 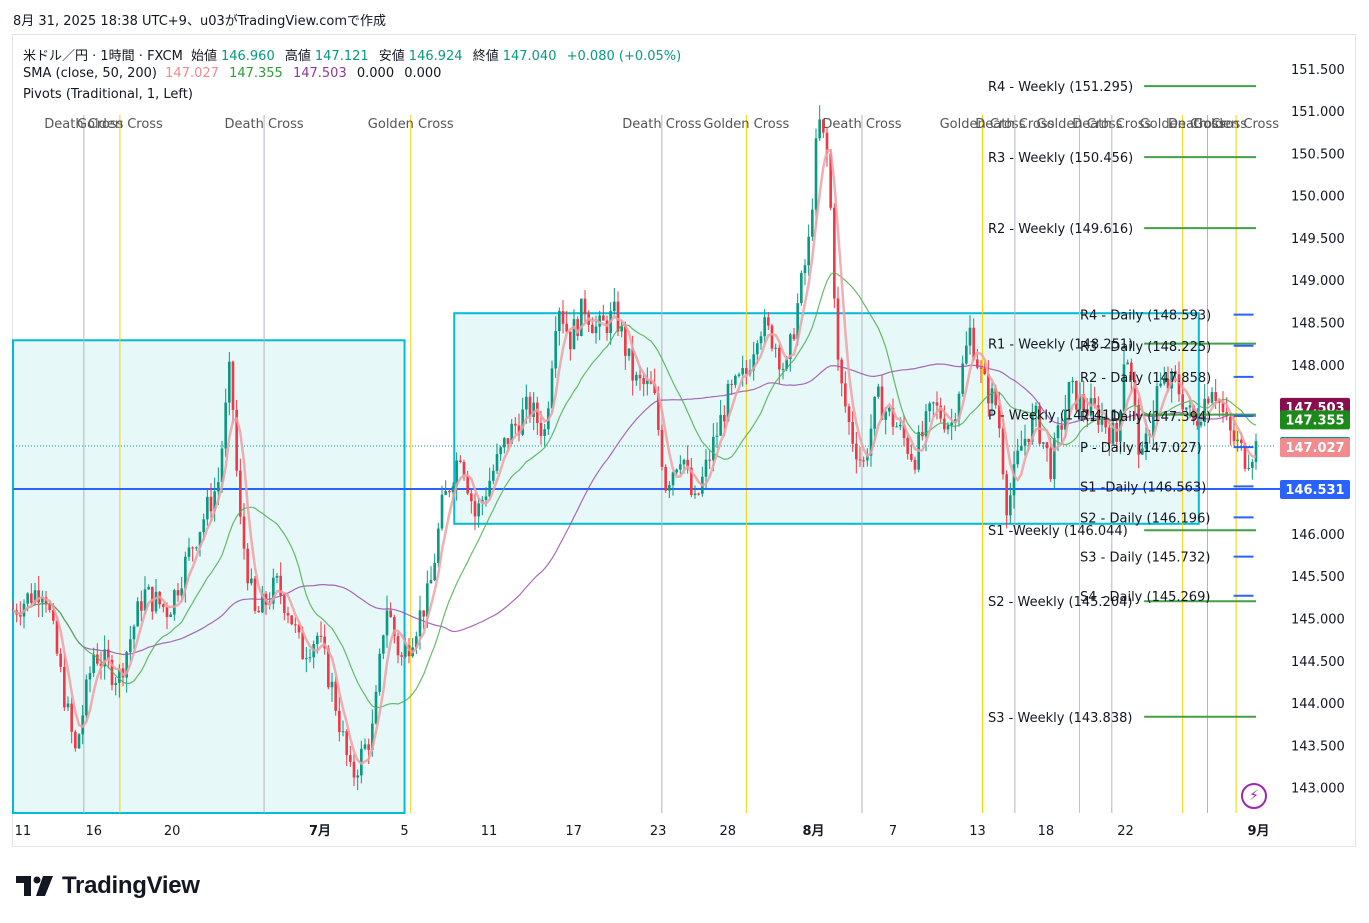 What do you see at coordinates (573, 831) in the screenshot?
I see `time-tick-label: 17` at bounding box center [573, 831].